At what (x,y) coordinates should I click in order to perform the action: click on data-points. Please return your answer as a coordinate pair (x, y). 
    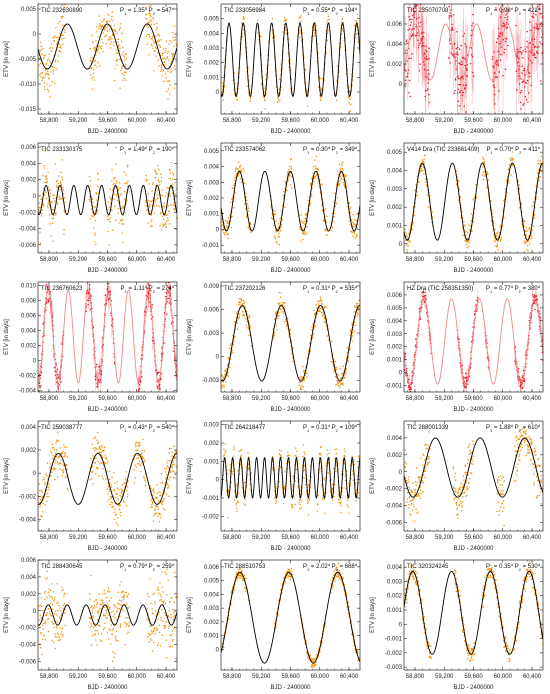
    Looking at the image, I should click on (107, 196).